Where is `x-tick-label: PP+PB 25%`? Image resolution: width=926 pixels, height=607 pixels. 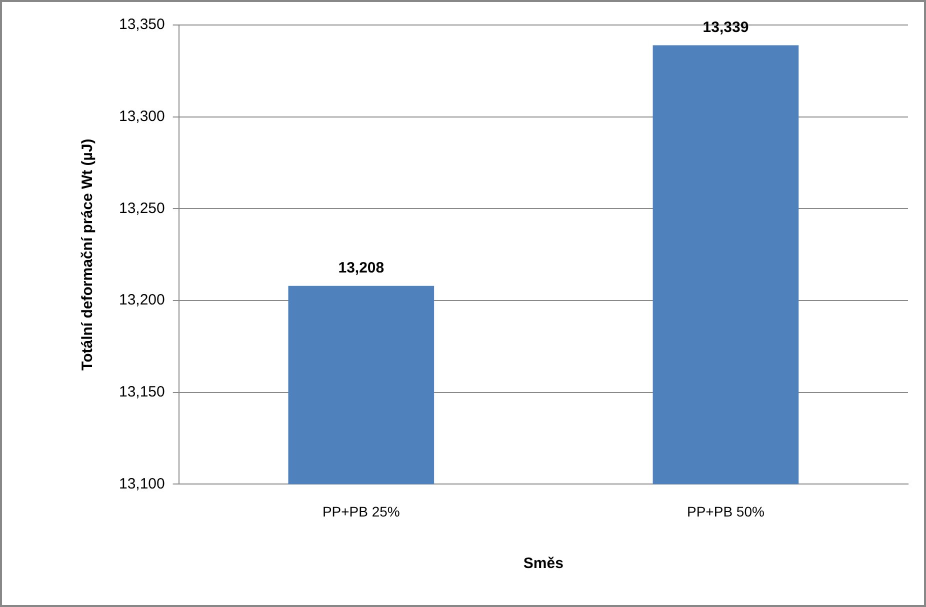 x-tick-label: PP+PB 25% is located at coordinates (361, 511).